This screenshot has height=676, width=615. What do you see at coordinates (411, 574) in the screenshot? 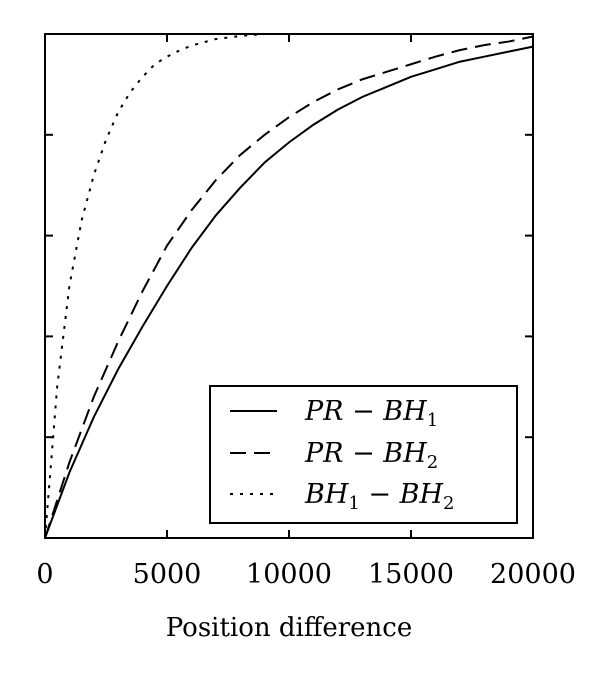
I see `x-tick-label: 15000` at bounding box center [411, 574].